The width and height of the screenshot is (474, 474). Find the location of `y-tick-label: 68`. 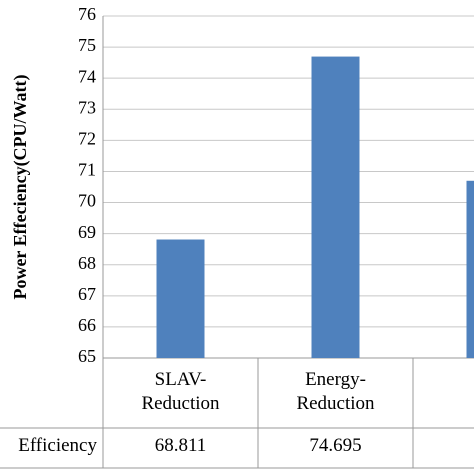

y-tick-label: 68 is located at coordinates (87, 263).